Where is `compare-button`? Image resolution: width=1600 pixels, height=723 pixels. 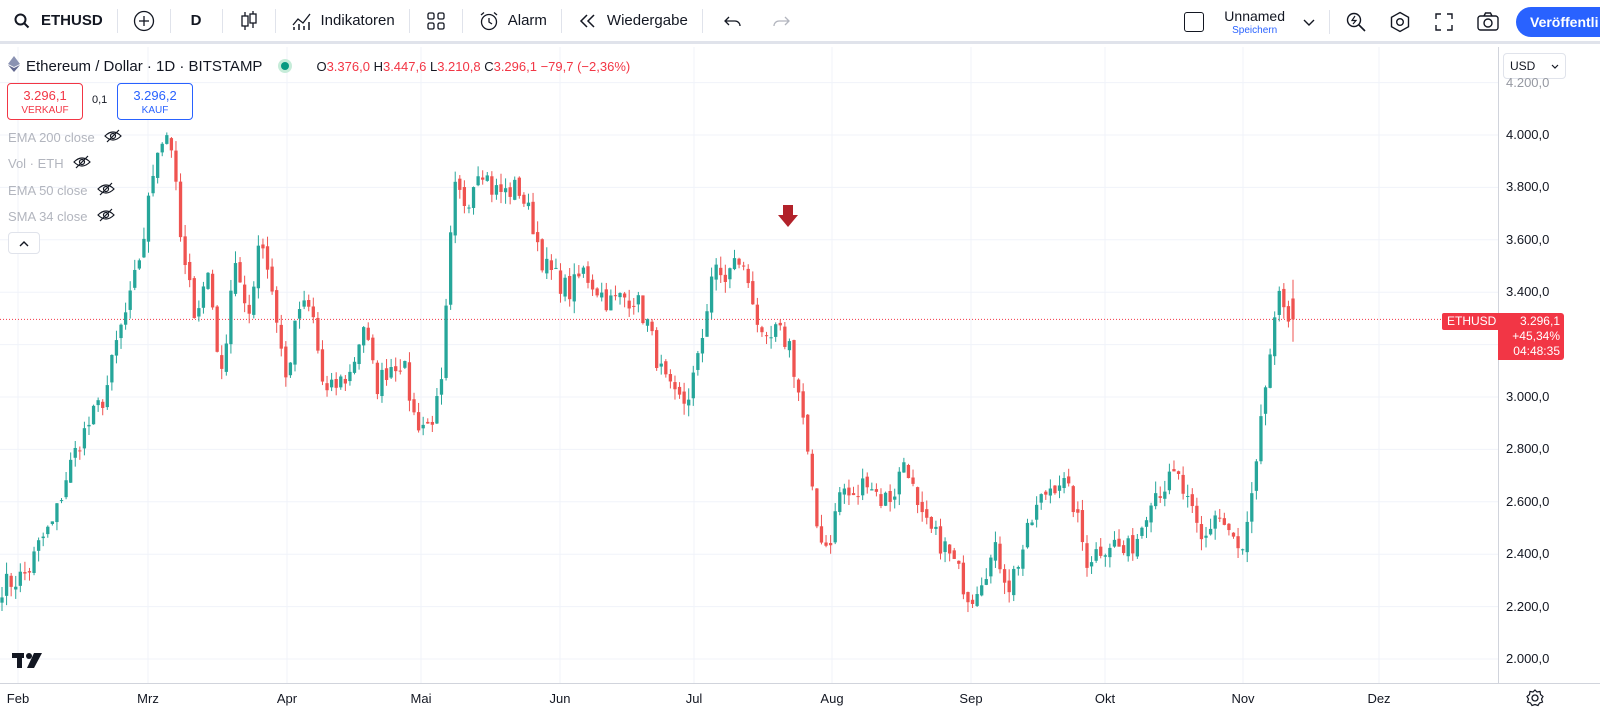
compare-button is located at coordinates (144, 21).